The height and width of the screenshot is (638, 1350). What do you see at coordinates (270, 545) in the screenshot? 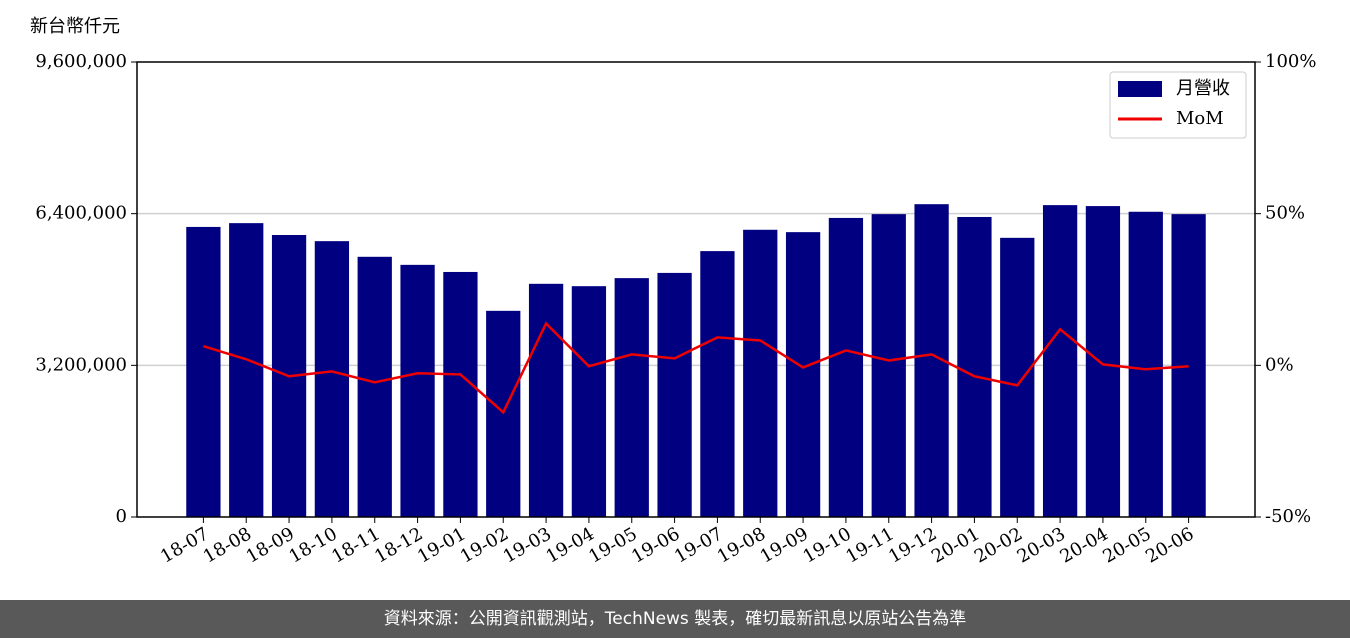
I see `x-tick-label: 18-09` at bounding box center [270, 545].